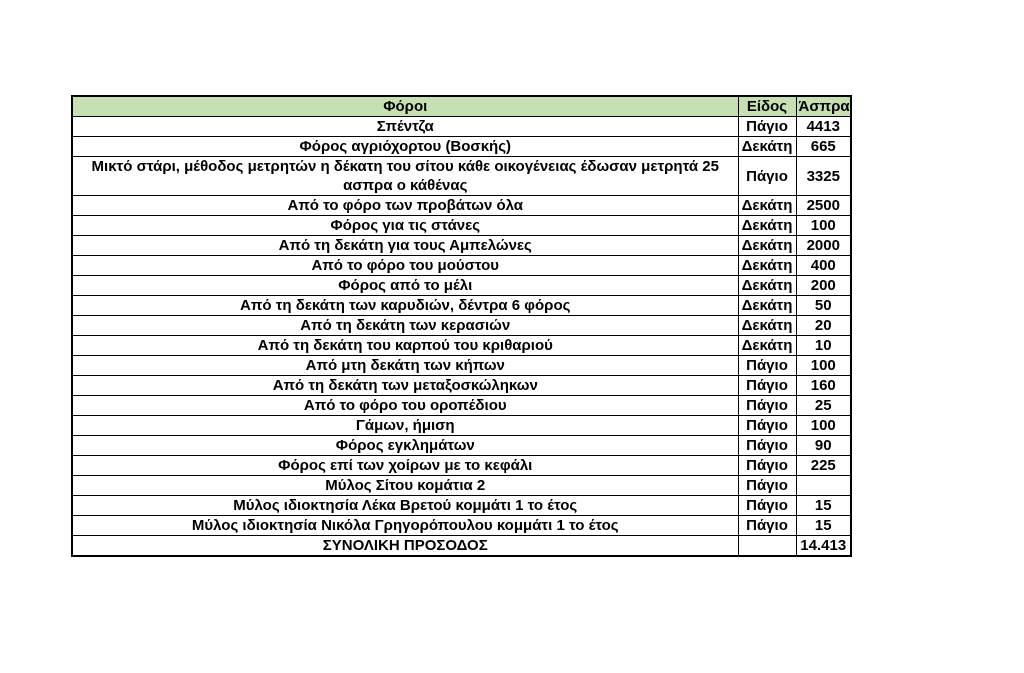 This screenshot has height=673, width=1024. What do you see at coordinates (823, 126) in the screenshot?
I see `tax-amount-cell: 4413` at bounding box center [823, 126].